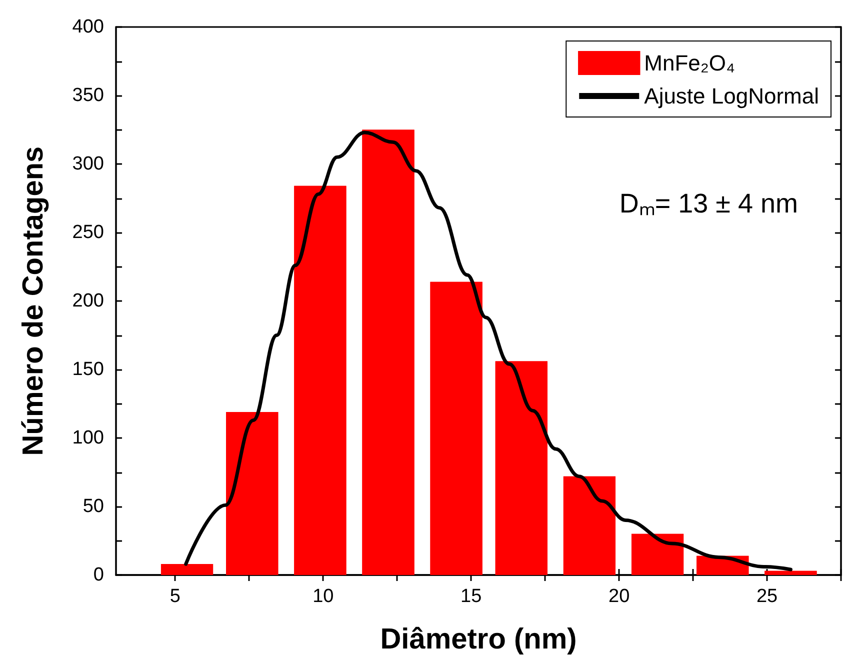 Image resolution: width=846 pixels, height=664 pixels. Describe the element at coordinates (619, 596) in the screenshot. I see `x-tick-label: 20` at that location.